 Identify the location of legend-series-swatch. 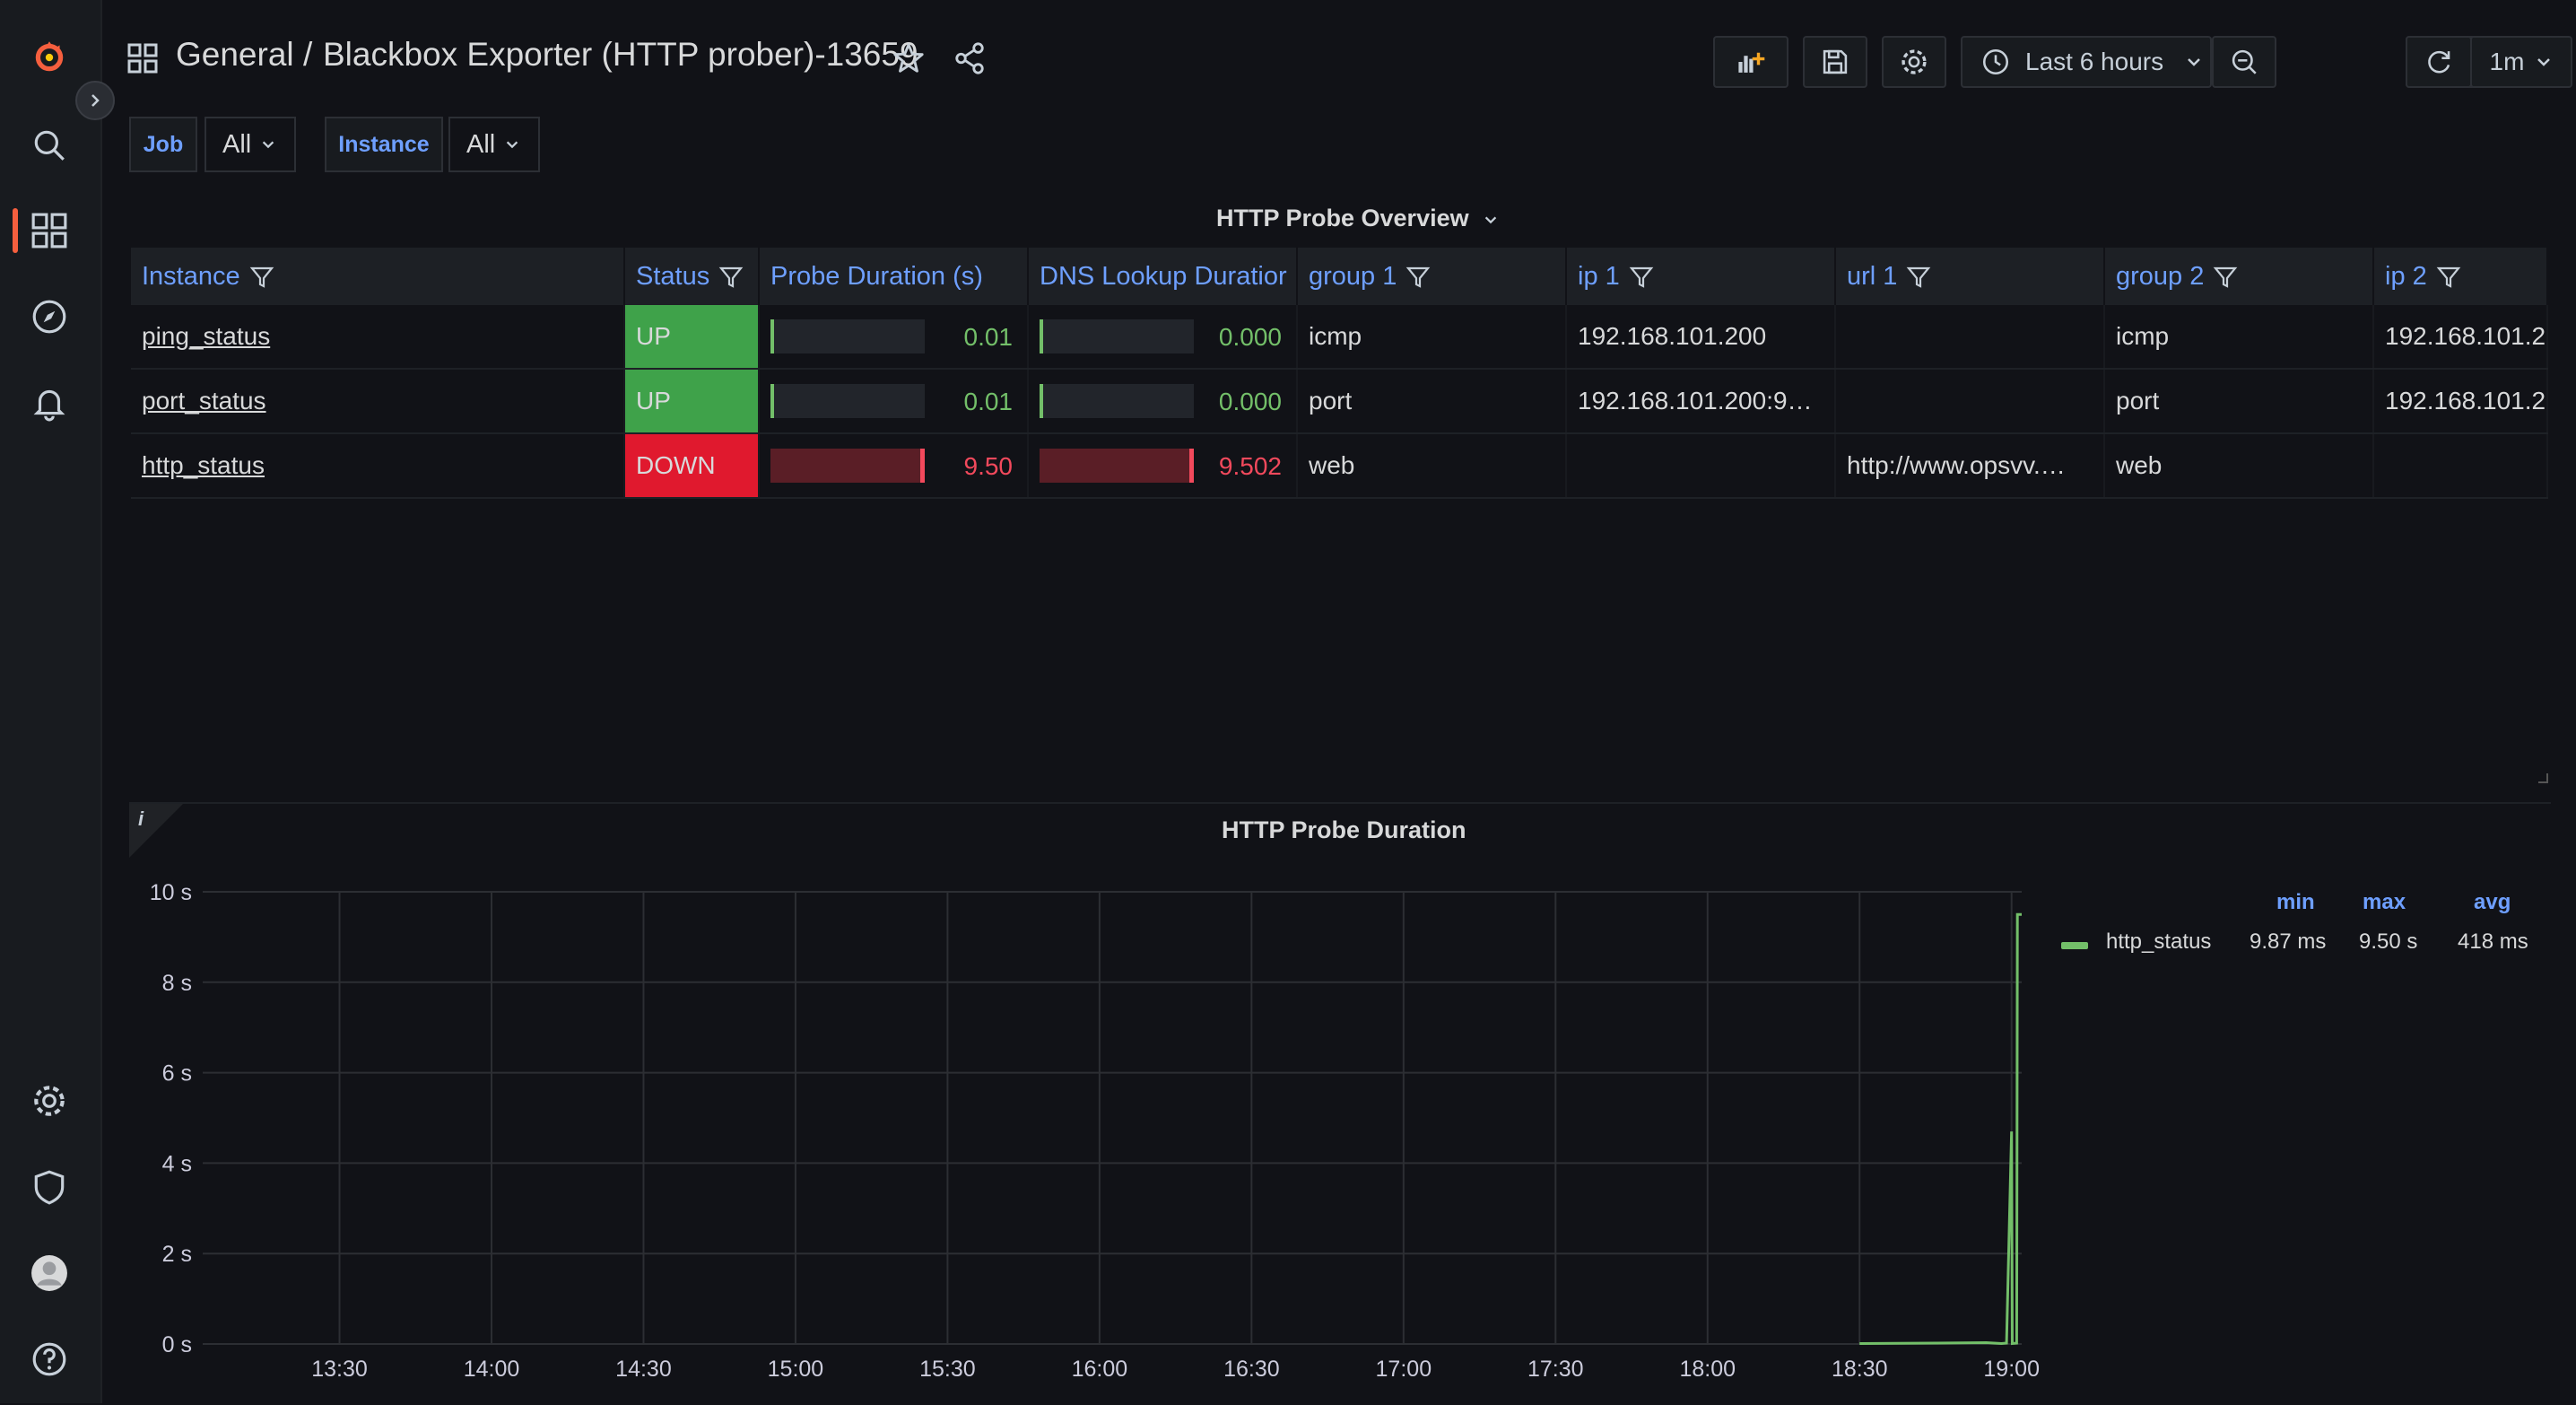
(2074, 945).